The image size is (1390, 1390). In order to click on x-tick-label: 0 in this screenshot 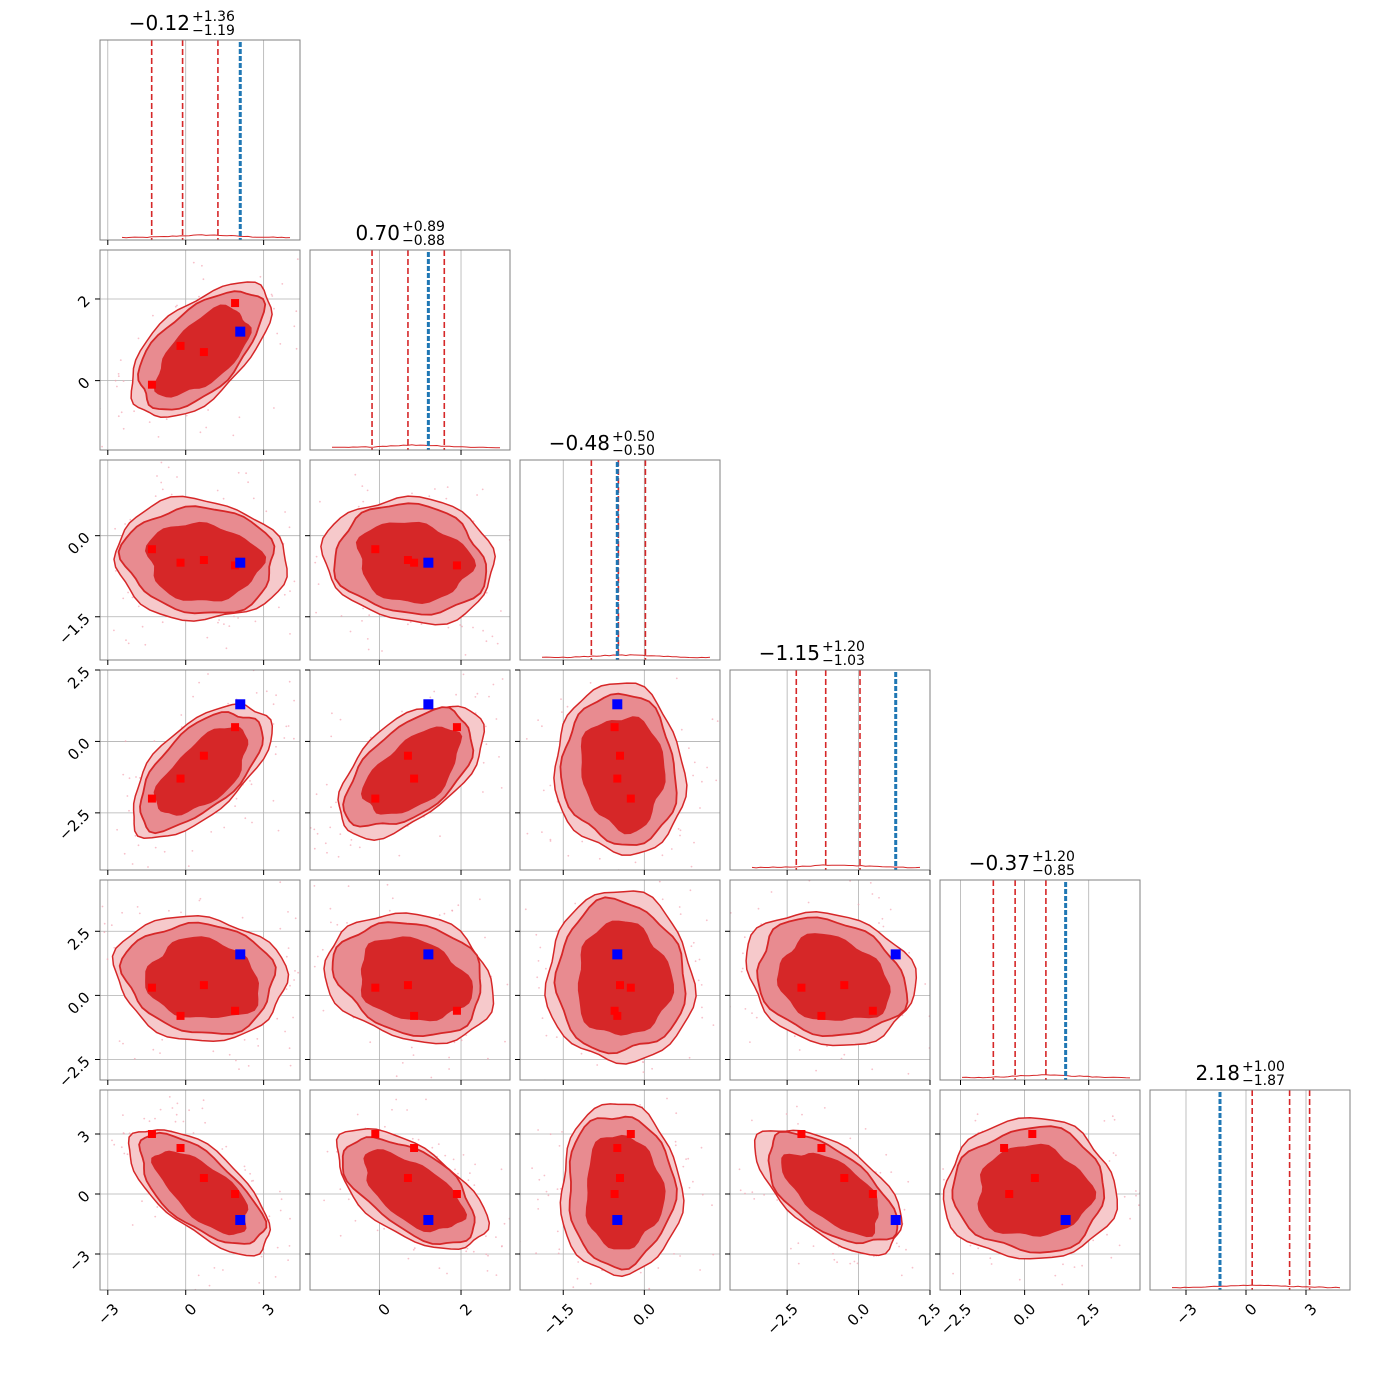, I will do `click(190, 1309)`.